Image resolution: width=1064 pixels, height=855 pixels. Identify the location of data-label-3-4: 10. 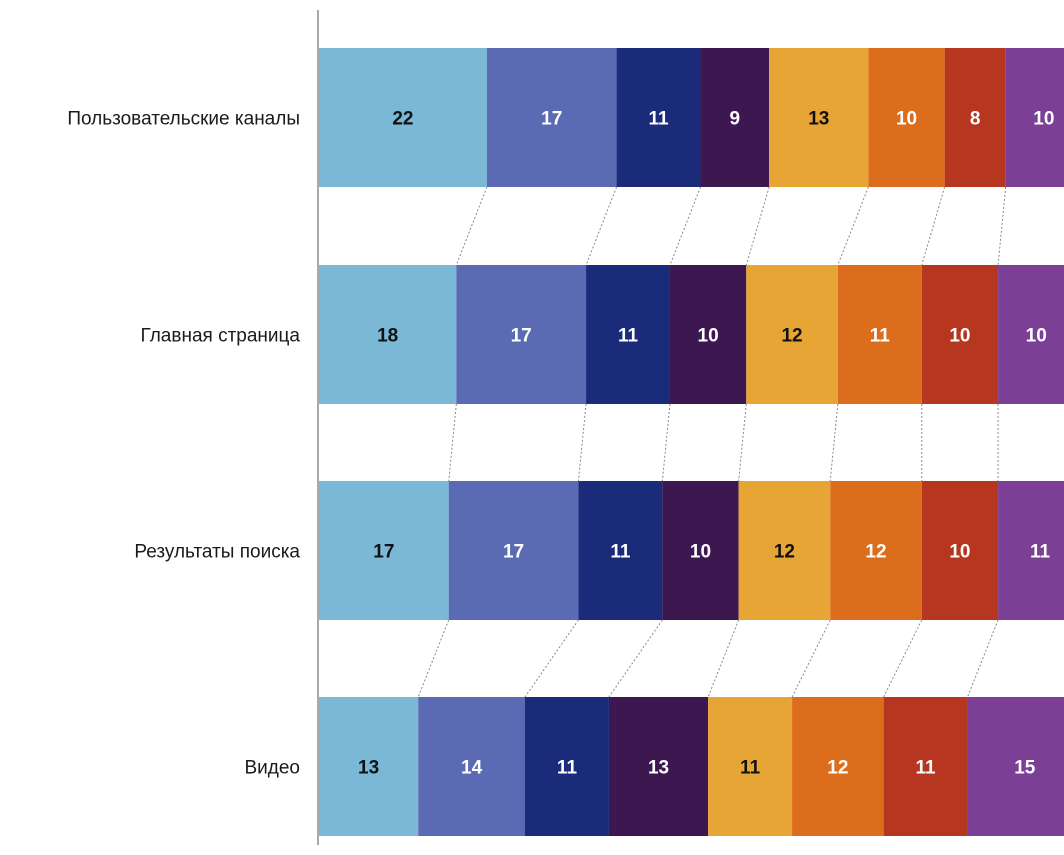
(700, 552).